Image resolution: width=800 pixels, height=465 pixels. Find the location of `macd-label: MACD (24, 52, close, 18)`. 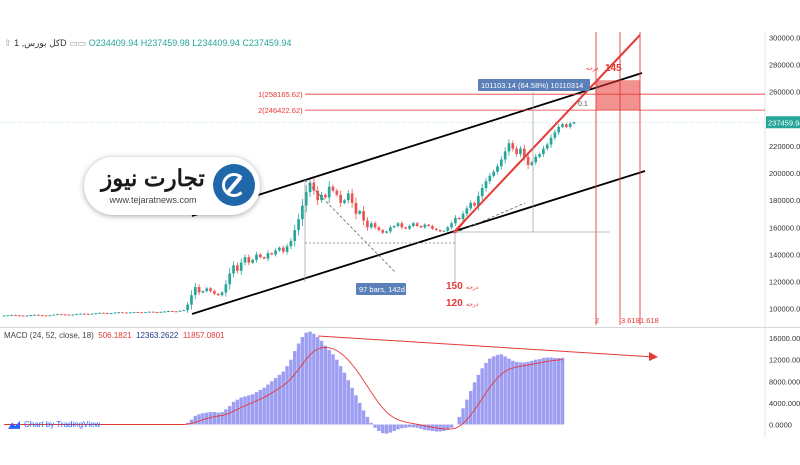

macd-label: MACD (24, 52, close, 18) is located at coordinates (49, 335).